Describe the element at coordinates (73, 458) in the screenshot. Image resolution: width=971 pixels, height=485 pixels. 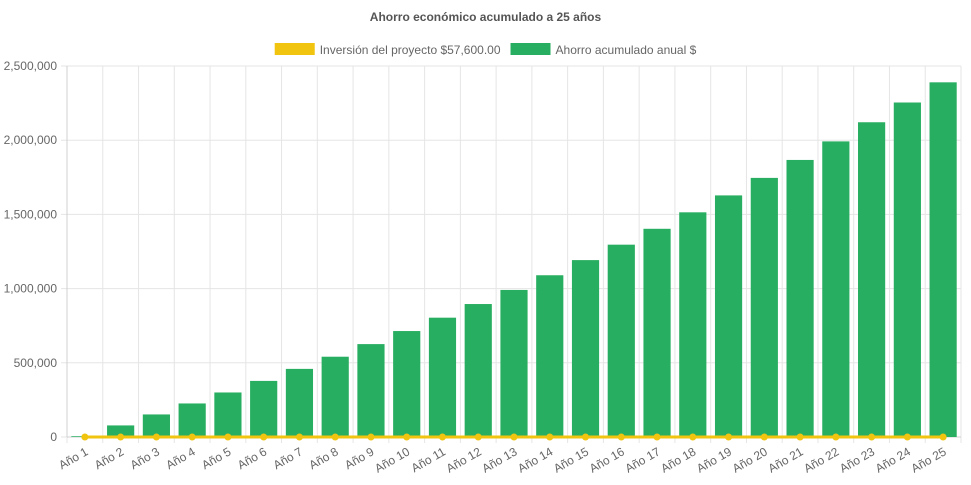
I see `x-tick-label: Año 1` at that location.